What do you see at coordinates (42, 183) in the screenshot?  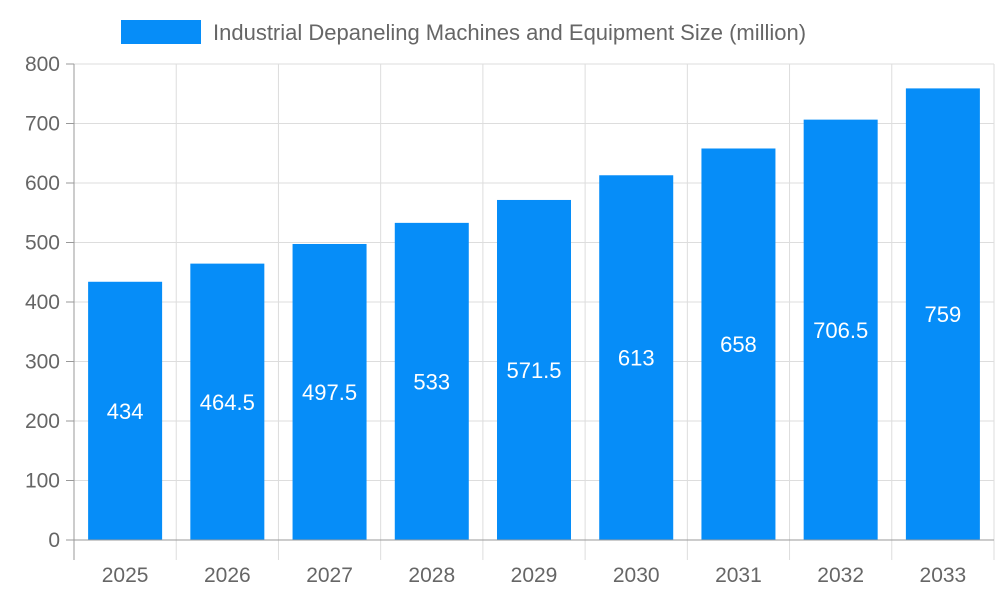 I see `y-tick-label: 600` at bounding box center [42, 183].